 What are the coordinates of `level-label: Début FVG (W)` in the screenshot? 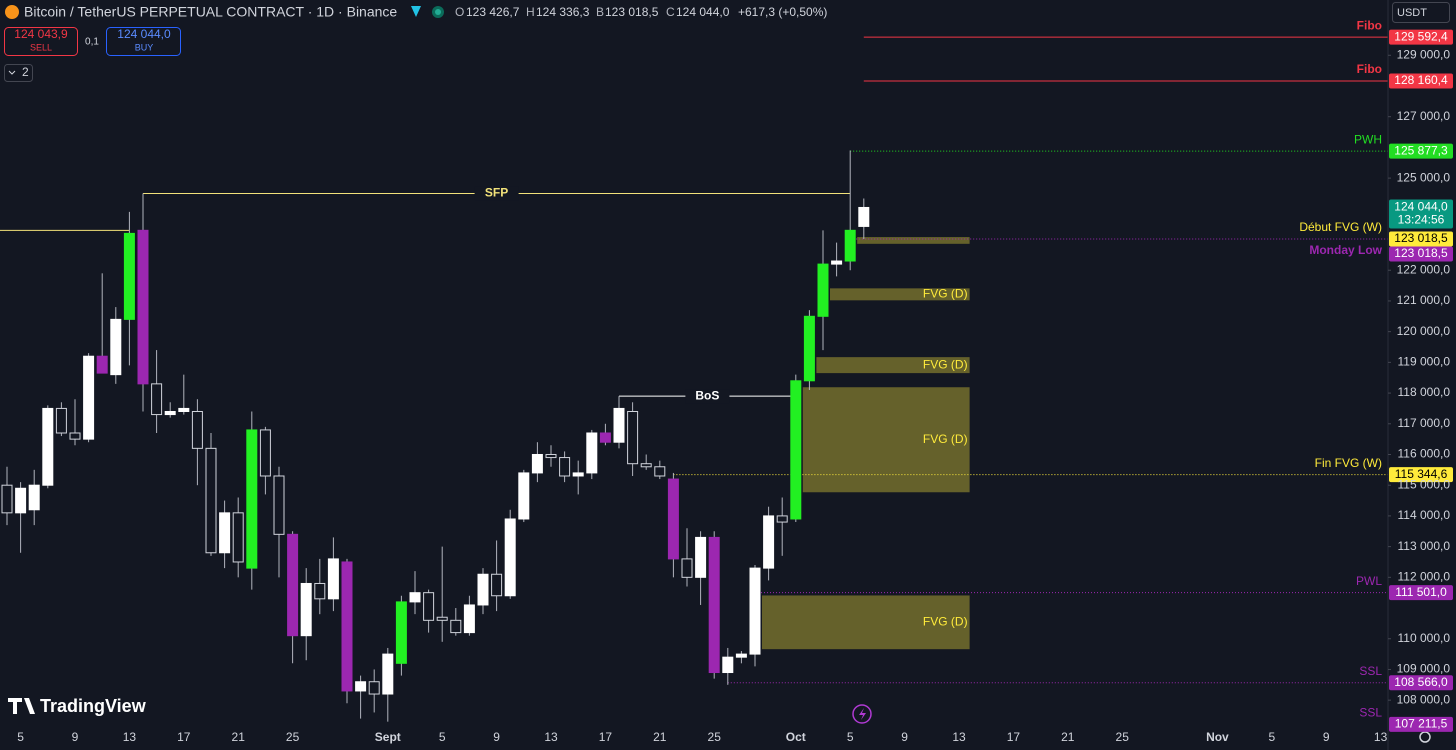 It's located at (1340, 227).